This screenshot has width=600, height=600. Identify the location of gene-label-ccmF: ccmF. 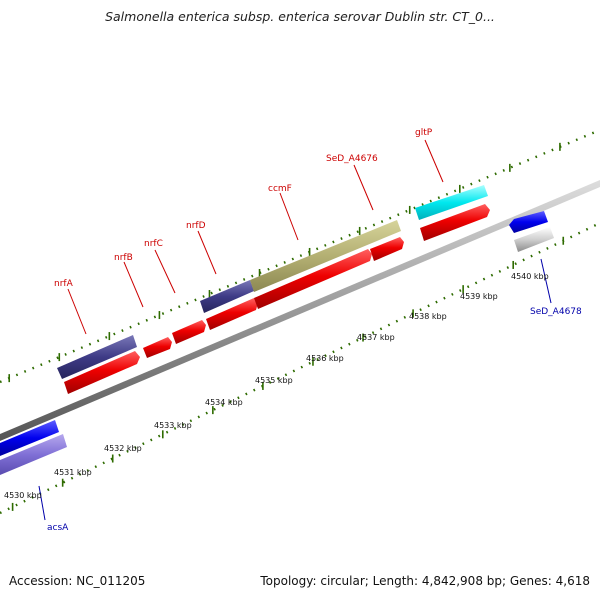
(280, 189).